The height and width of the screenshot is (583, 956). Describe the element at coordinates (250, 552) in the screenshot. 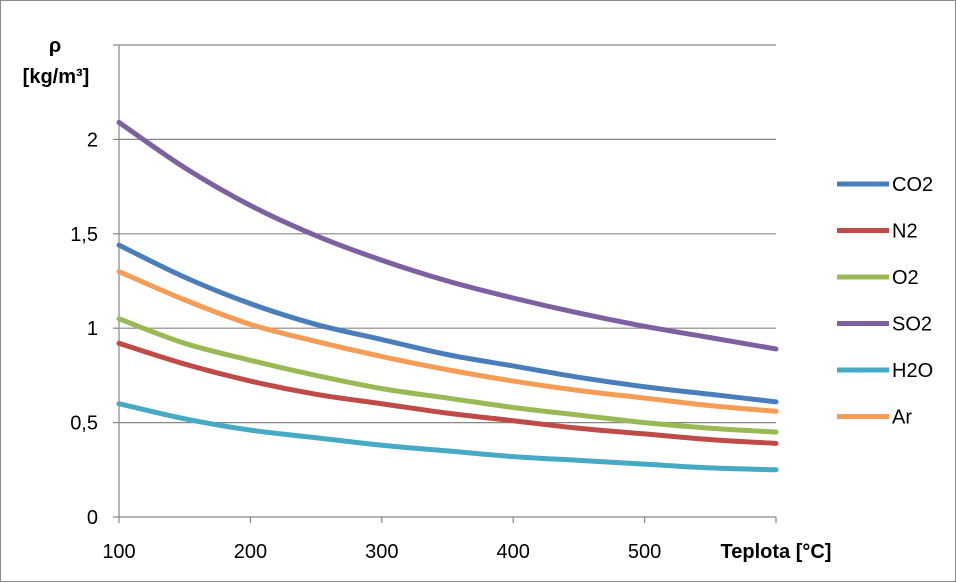

I see `x-tick-label: 200` at that location.